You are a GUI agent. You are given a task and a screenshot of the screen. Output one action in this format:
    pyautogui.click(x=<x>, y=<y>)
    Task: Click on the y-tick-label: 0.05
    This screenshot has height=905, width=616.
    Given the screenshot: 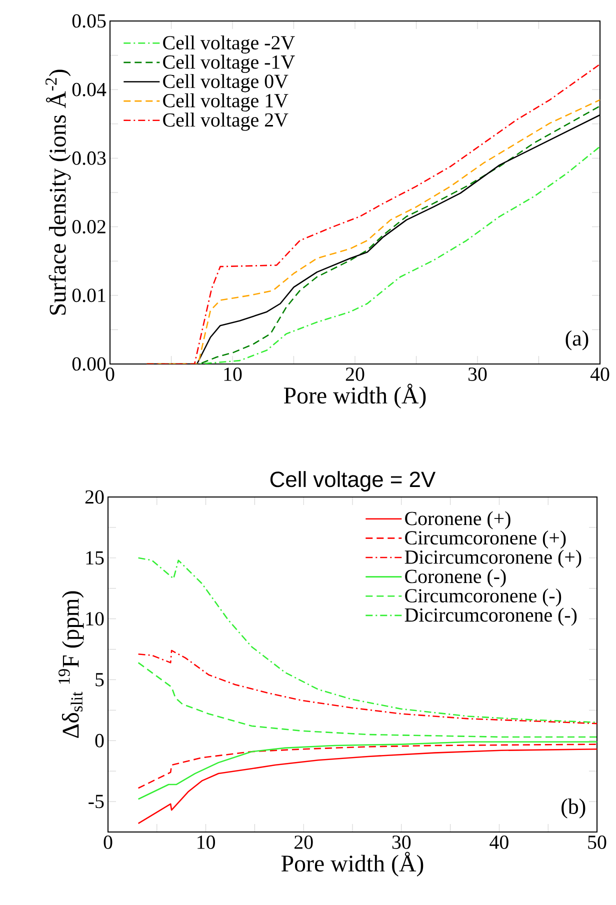 What is the action you would take?
    pyautogui.click(x=89, y=21)
    